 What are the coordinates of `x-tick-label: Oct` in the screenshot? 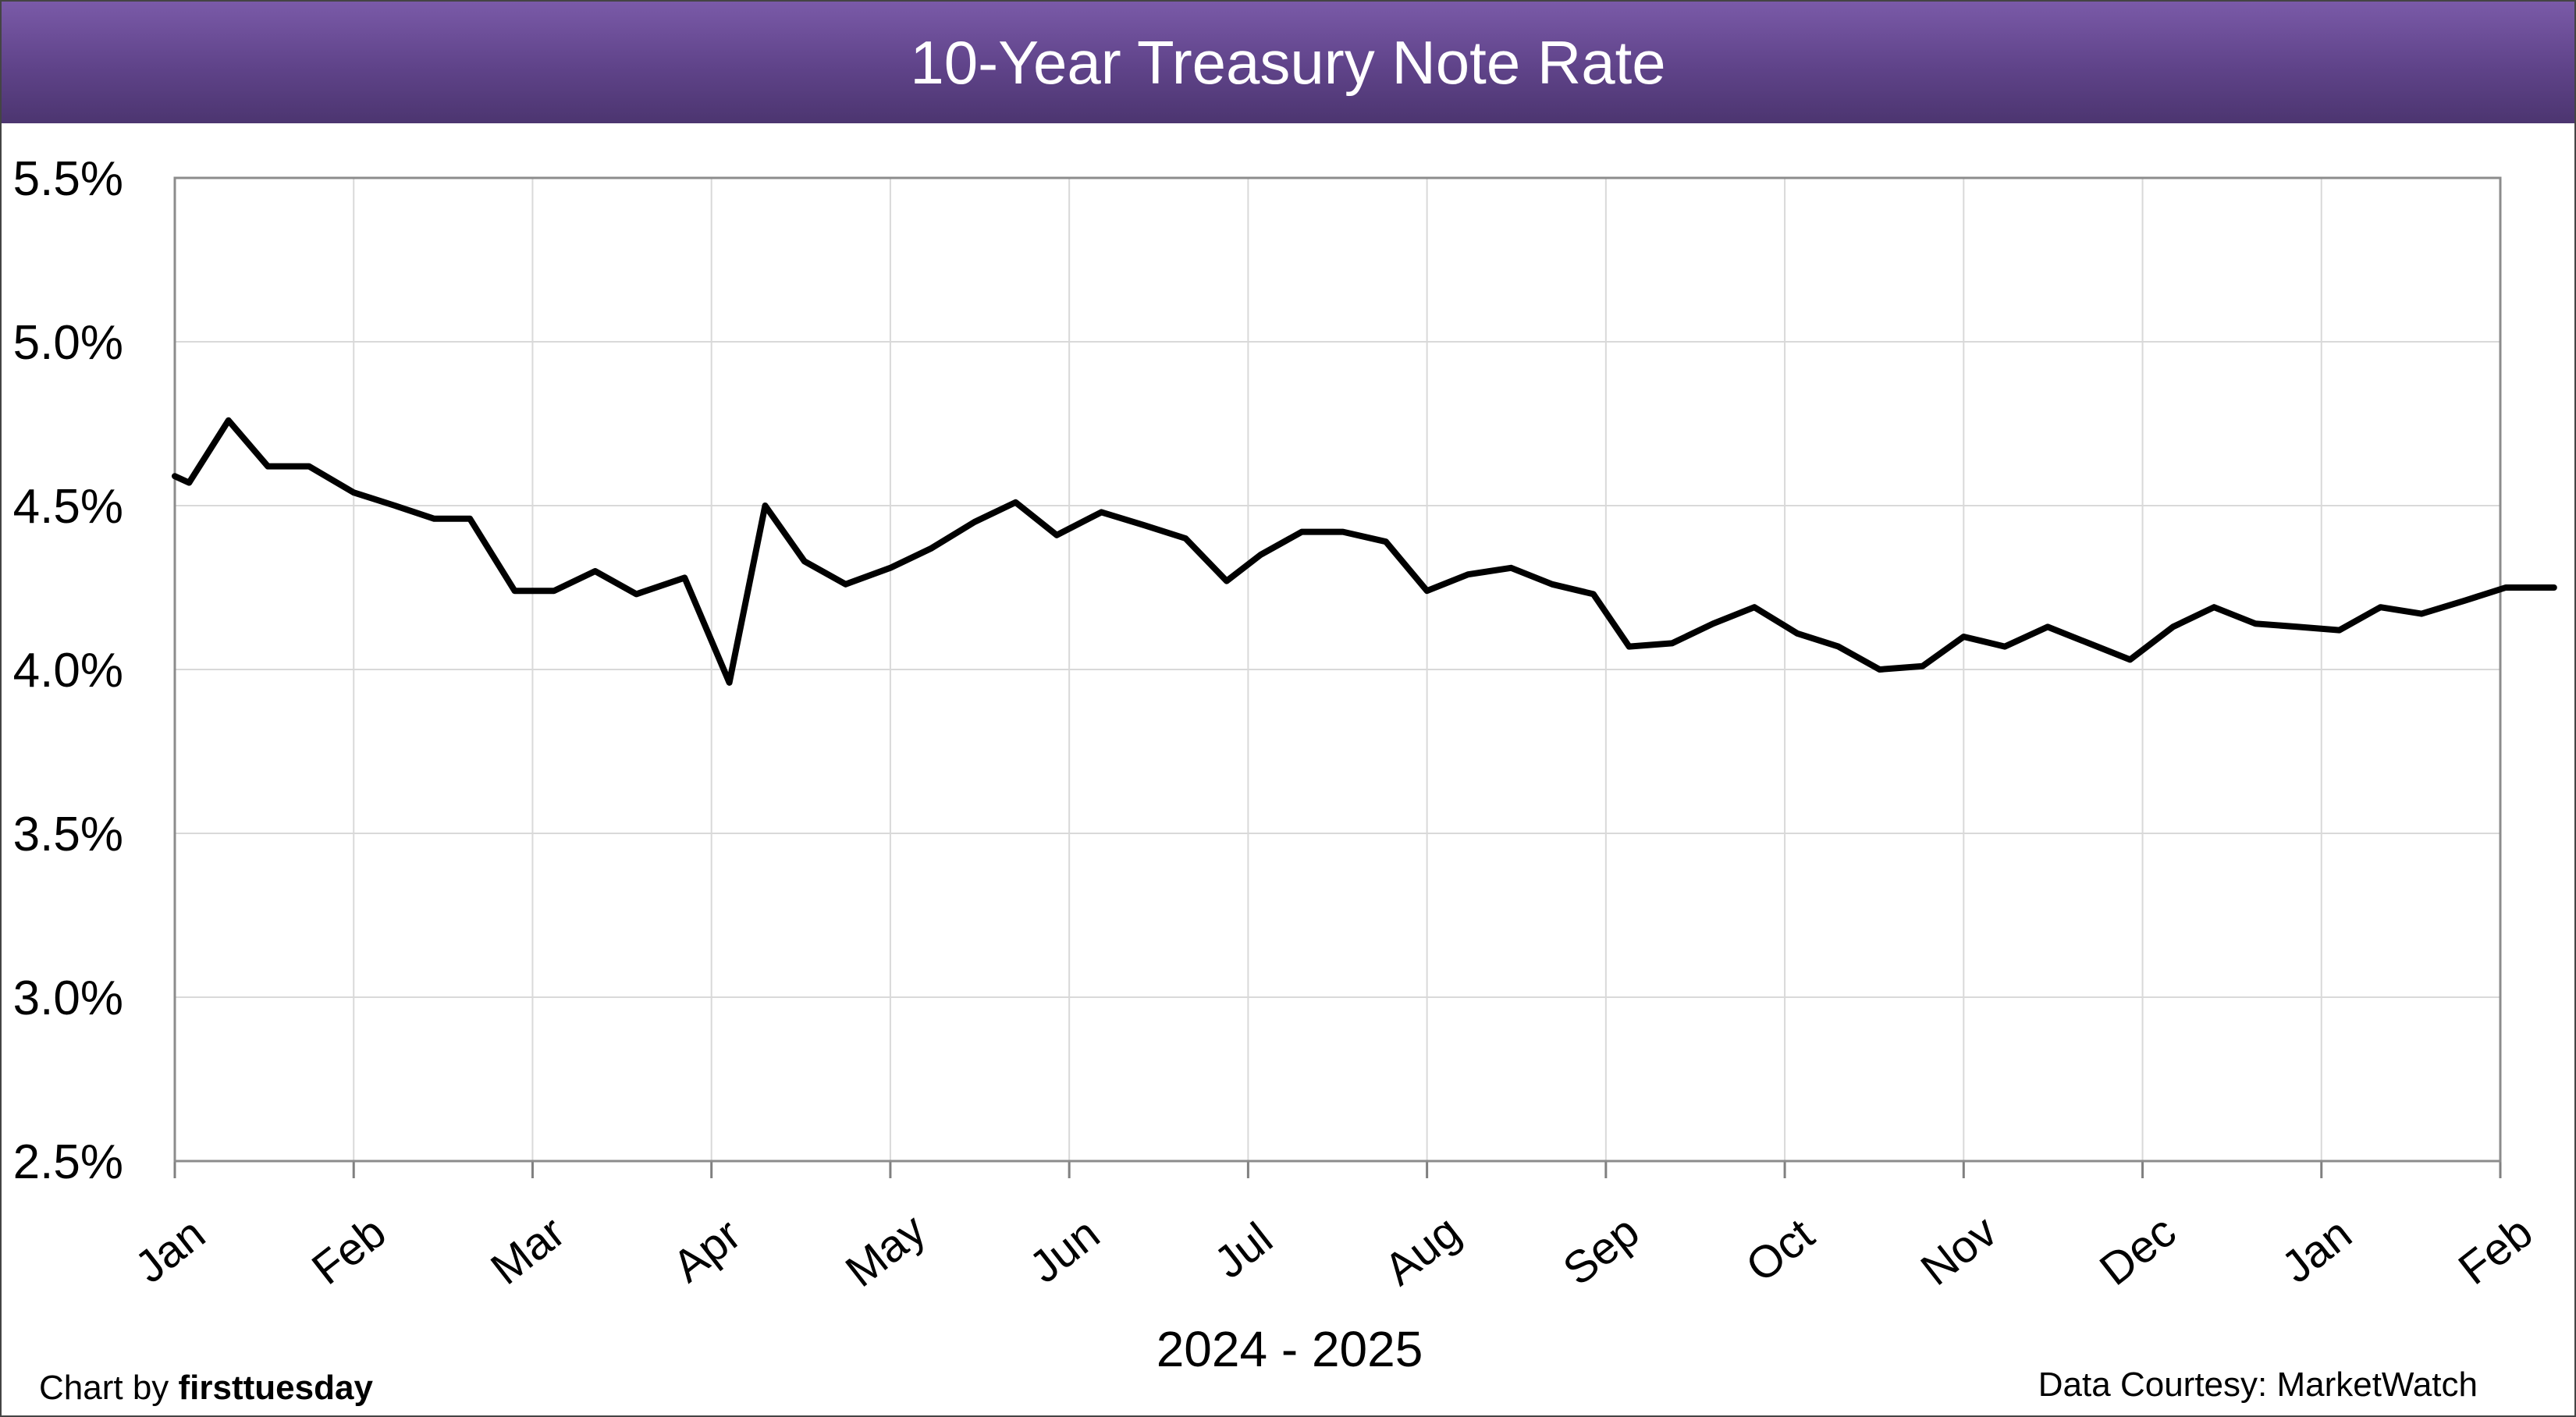 It's located at (1781, 1251).